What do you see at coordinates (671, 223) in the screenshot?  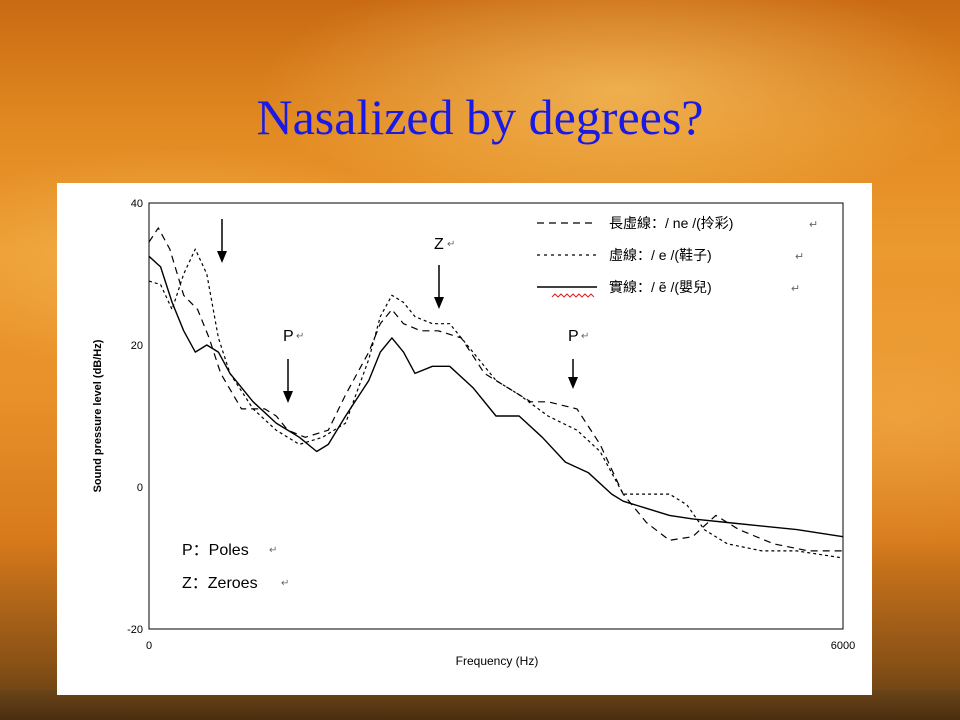 I see `legend-label: 長虛線：/ ne /(拎彩)` at bounding box center [671, 223].